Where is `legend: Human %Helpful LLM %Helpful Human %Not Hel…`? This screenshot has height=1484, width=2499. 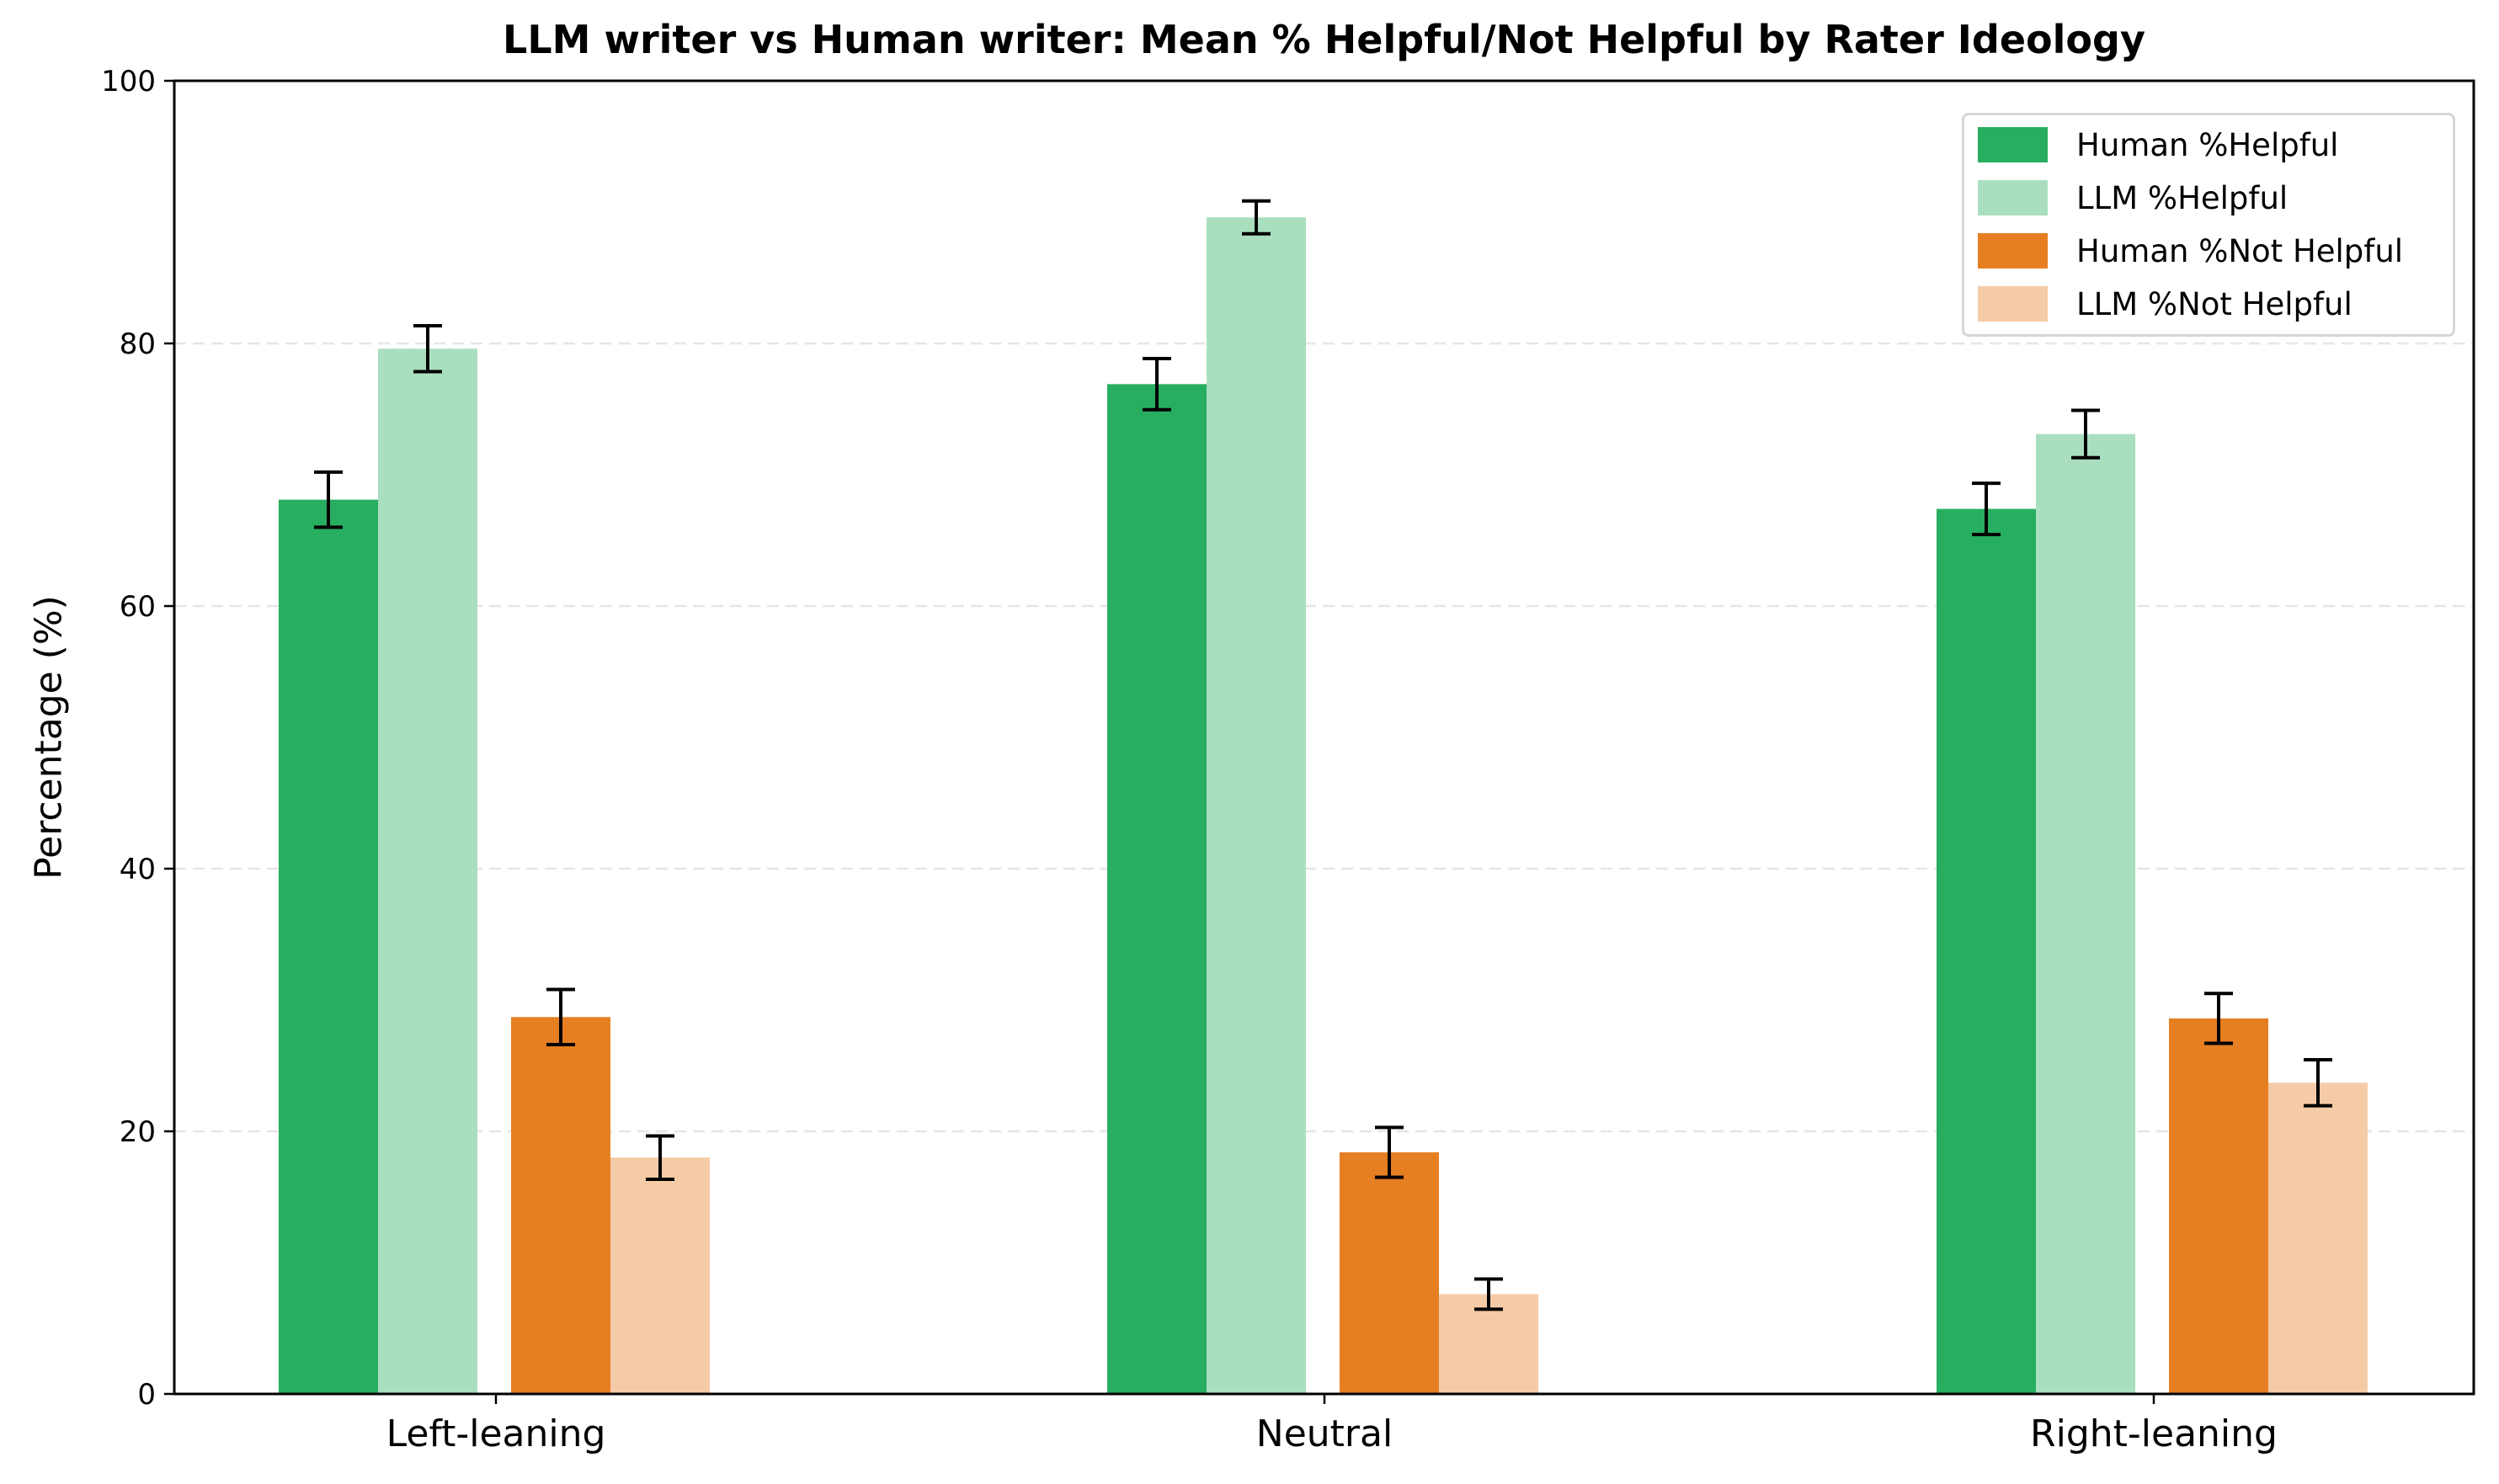 legend: Human %Helpful LLM %Helpful Human %Not Hel… is located at coordinates (2208, 225).